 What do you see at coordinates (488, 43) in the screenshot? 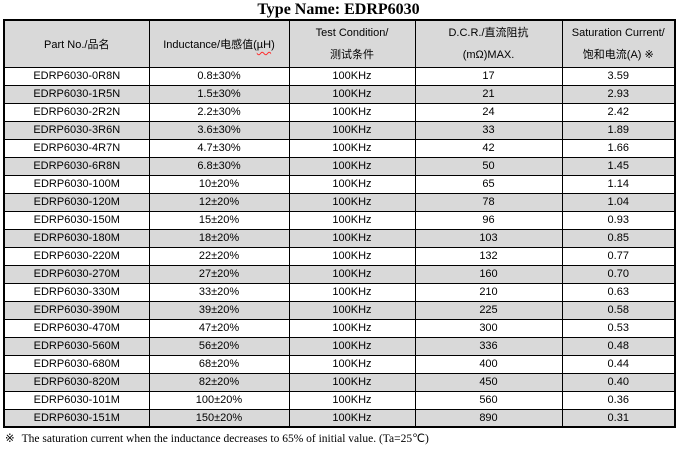
I see `col-header-dcr: D.C.R./直流阻抗 (mΩ)MAX.` at bounding box center [488, 43].